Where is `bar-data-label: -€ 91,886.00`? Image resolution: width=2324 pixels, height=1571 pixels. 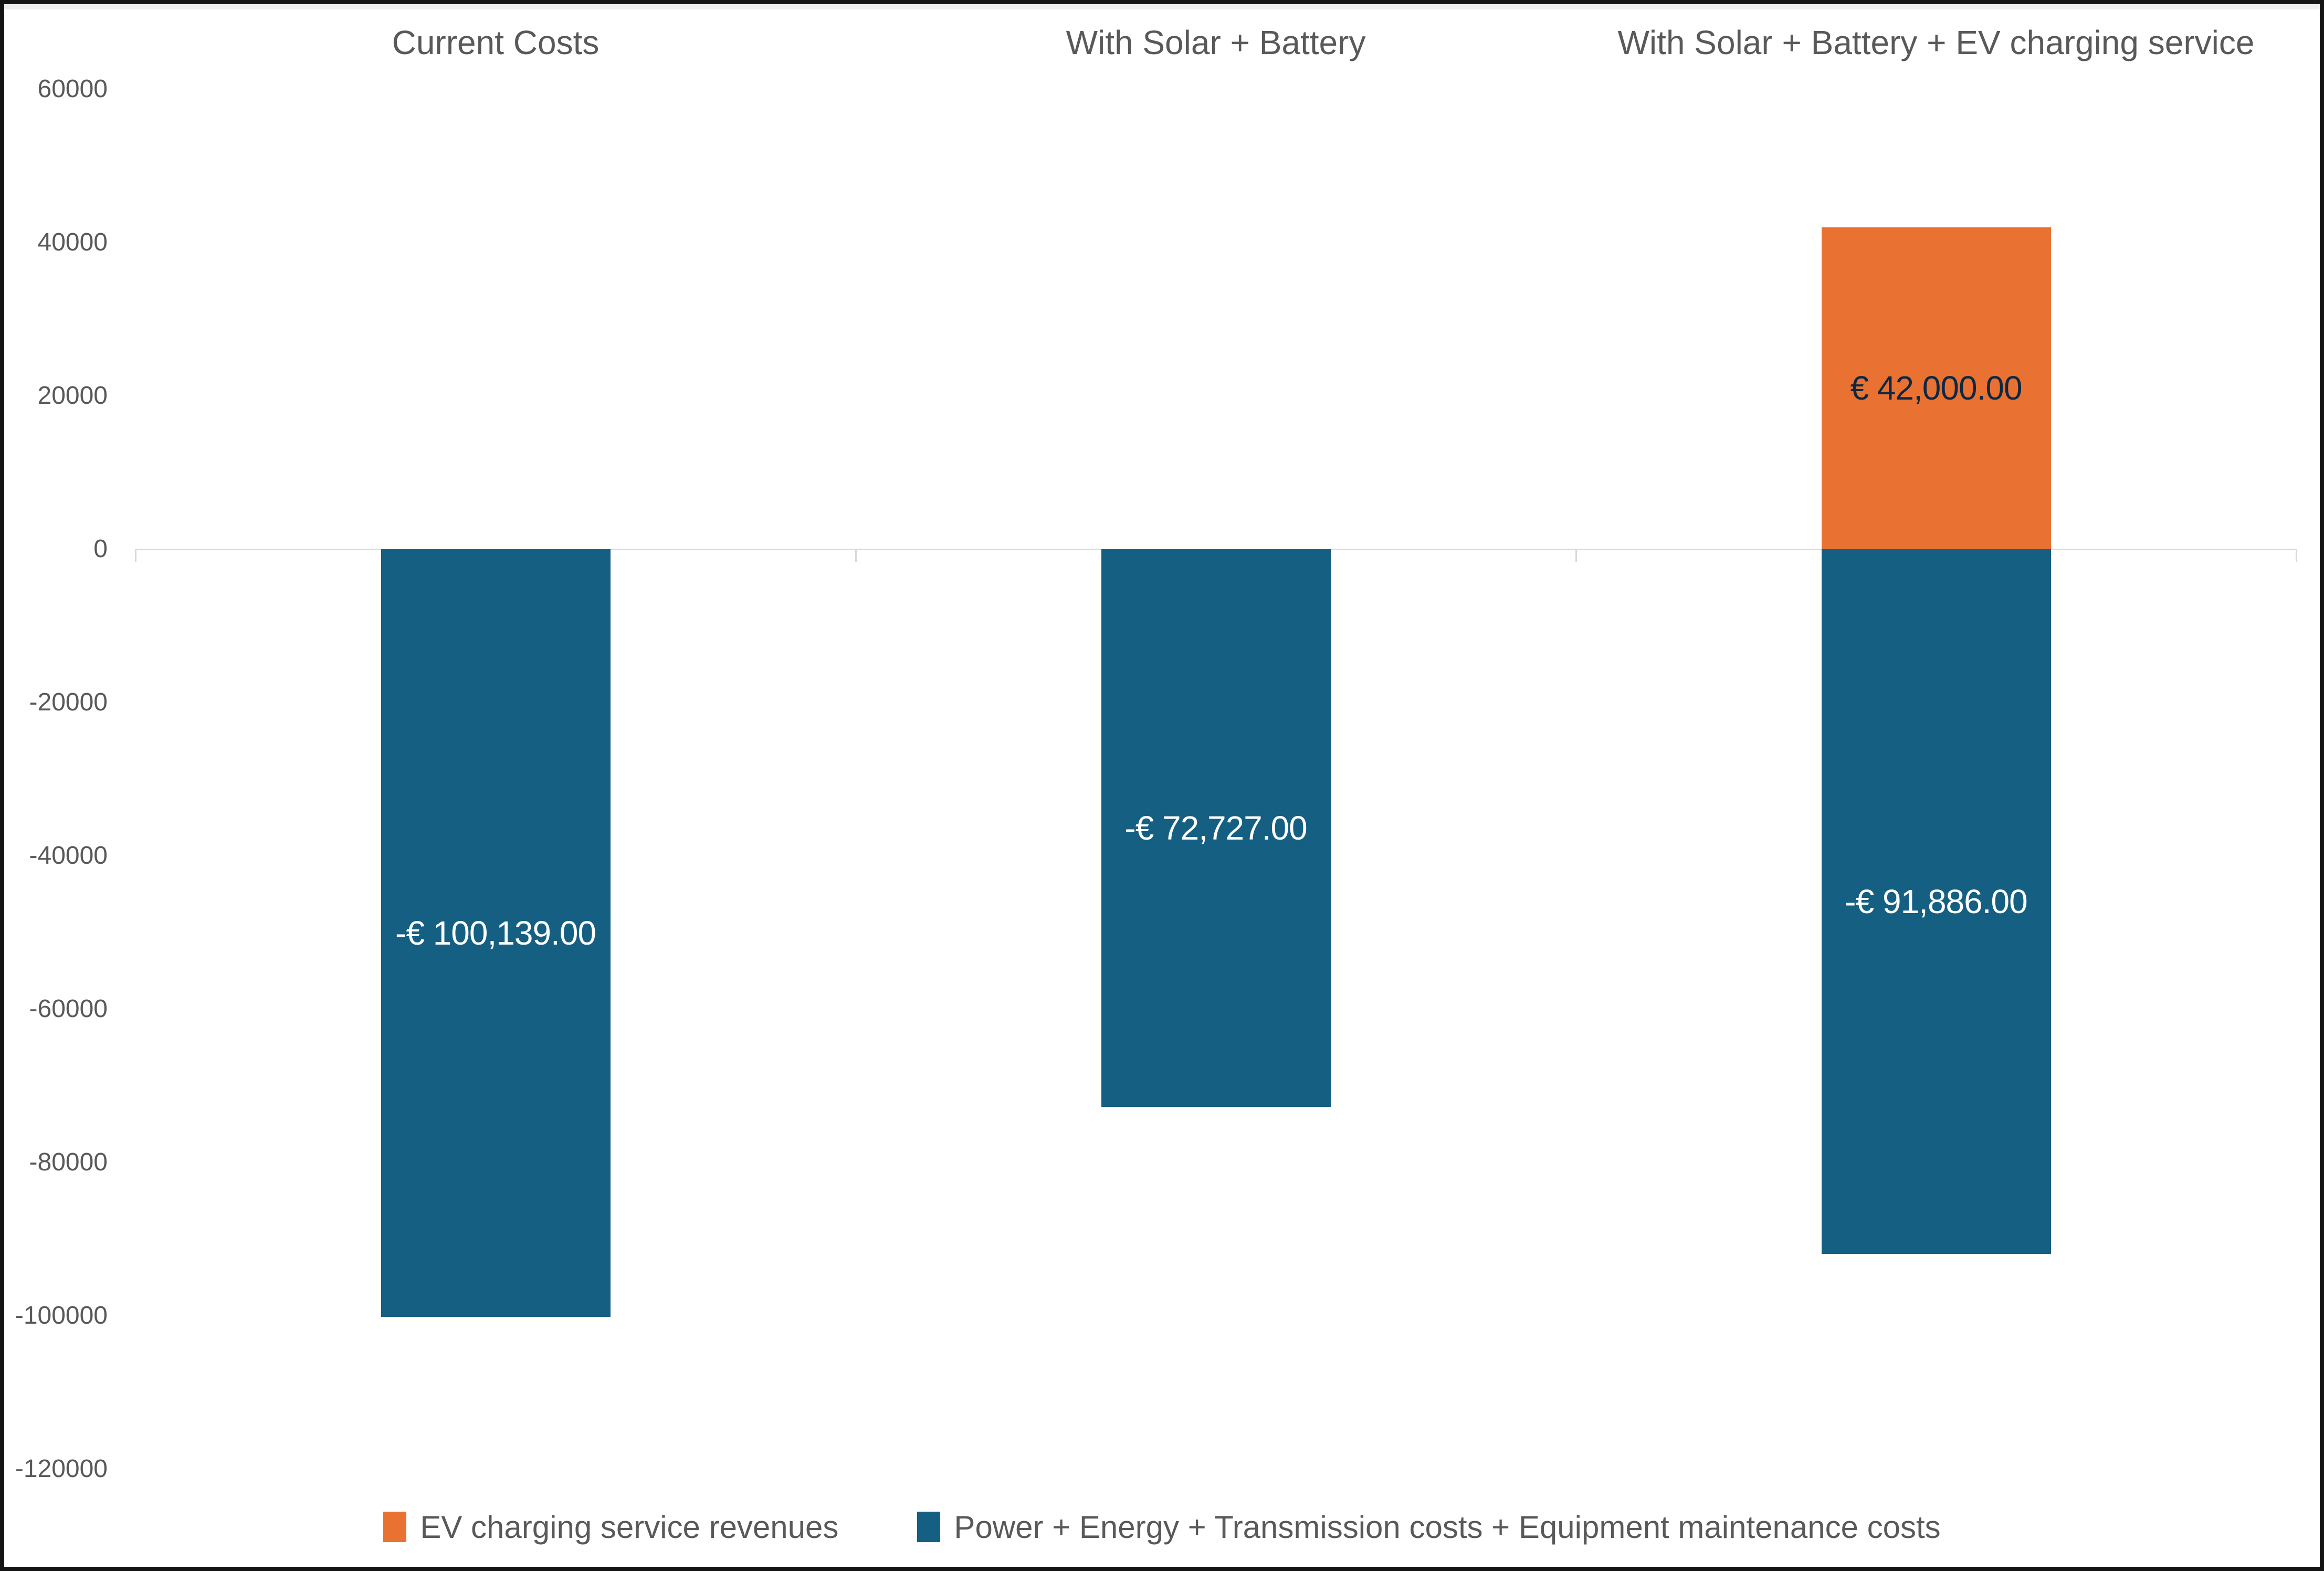 bar-data-label: -€ 91,886.00 is located at coordinates (1936, 901).